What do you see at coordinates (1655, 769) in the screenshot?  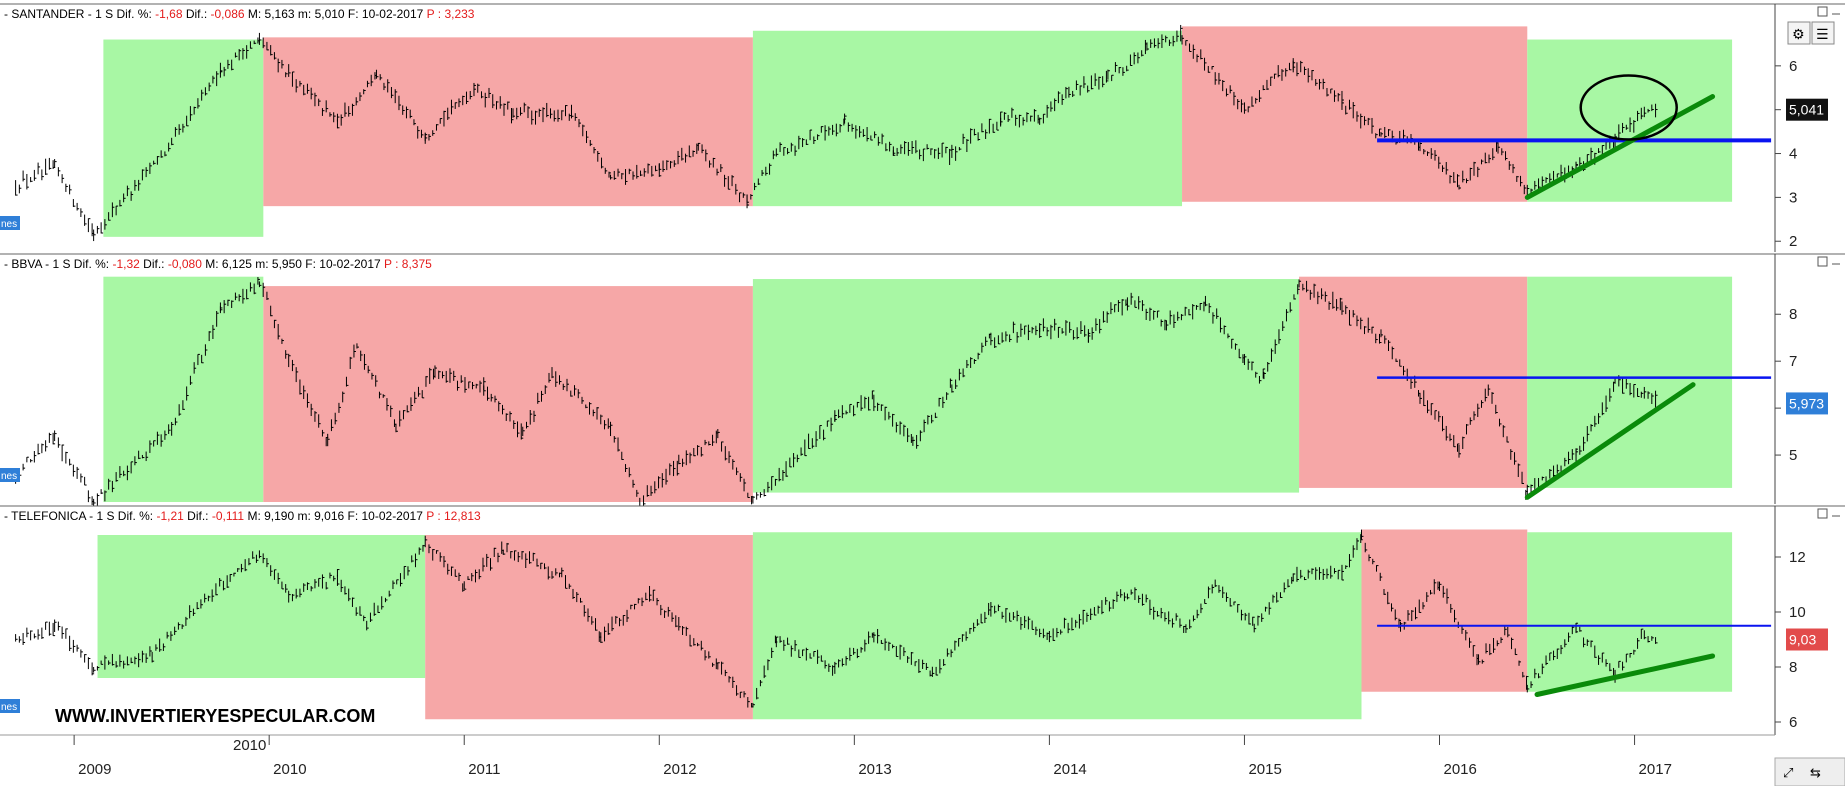 I see `x-tick-label: 2017` at bounding box center [1655, 769].